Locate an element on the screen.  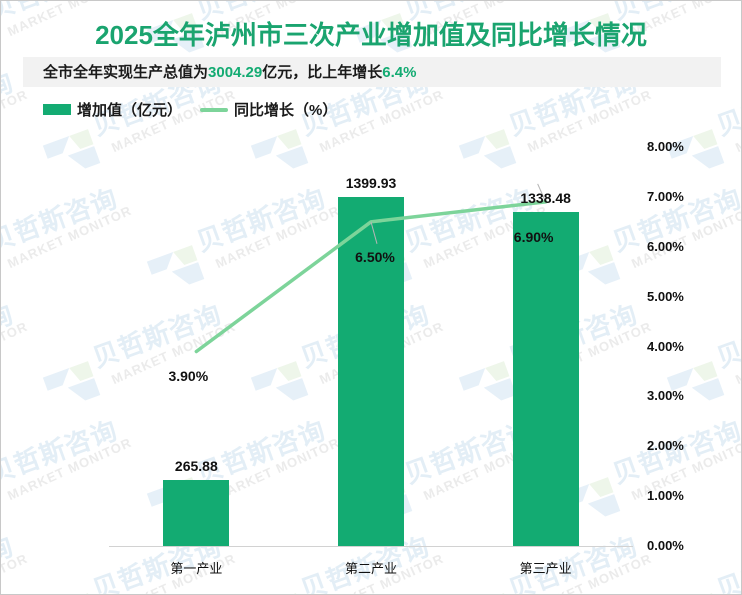
growth-value-label: 6.50% is located at coordinates (375, 256).